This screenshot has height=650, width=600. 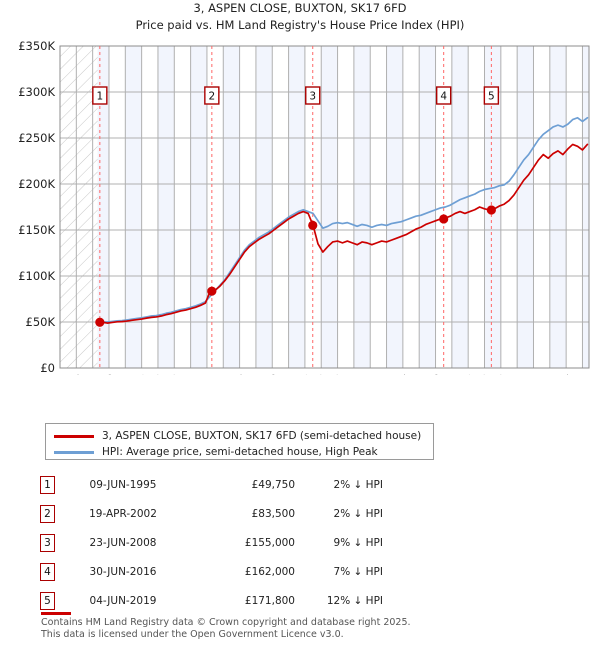 I want to click on row-date: 23-JUN-2008, so click(x=123, y=542).